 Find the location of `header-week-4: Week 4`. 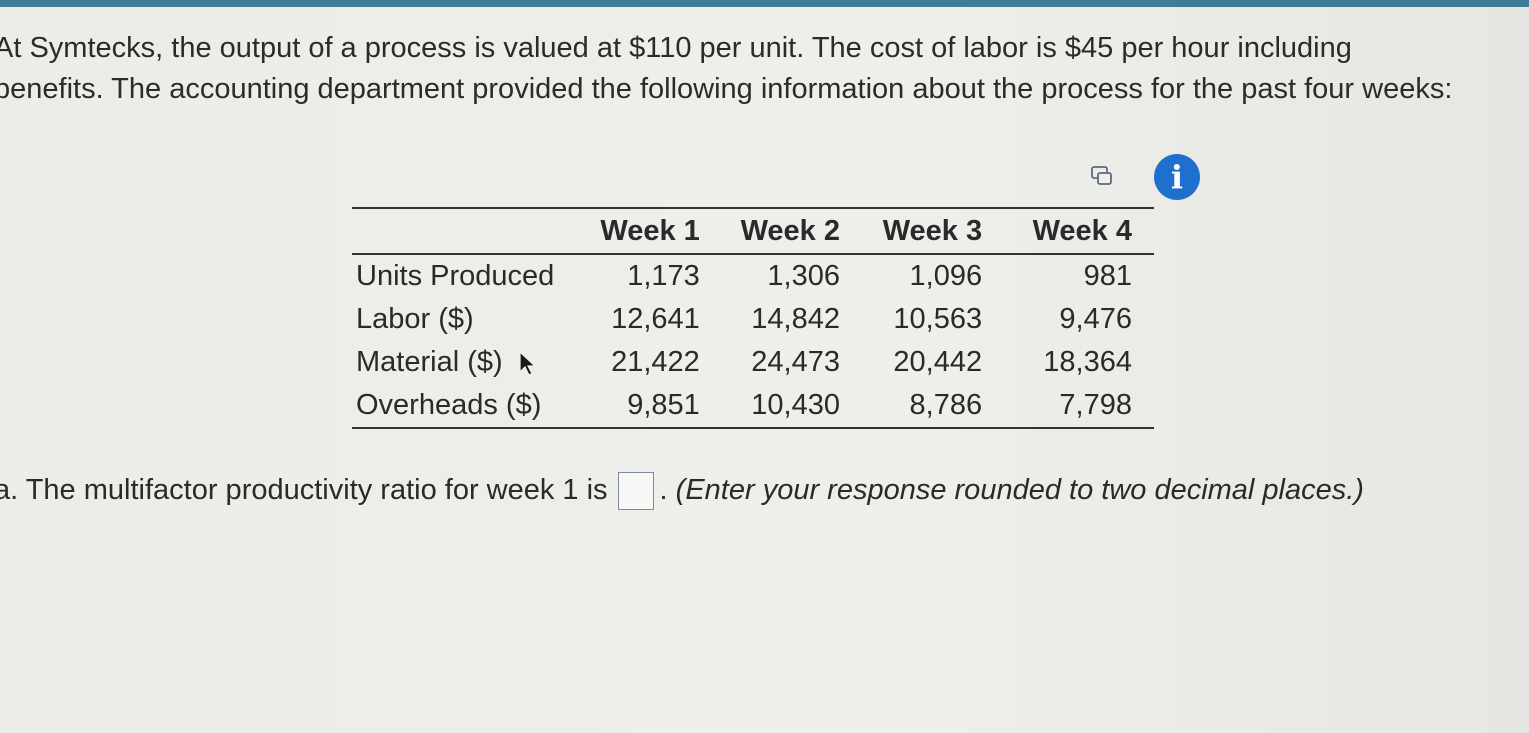

header-week-4: Week 4 is located at coordinates (1082, 230).